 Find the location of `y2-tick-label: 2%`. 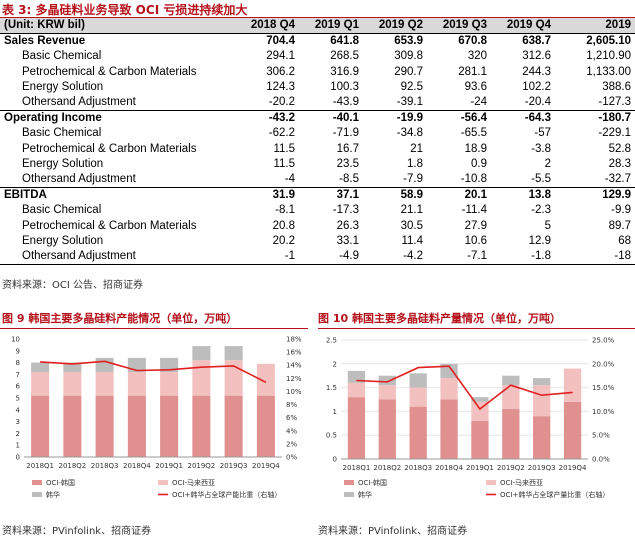

y2-tick-label: 2% is located at coordinates (291, 444).